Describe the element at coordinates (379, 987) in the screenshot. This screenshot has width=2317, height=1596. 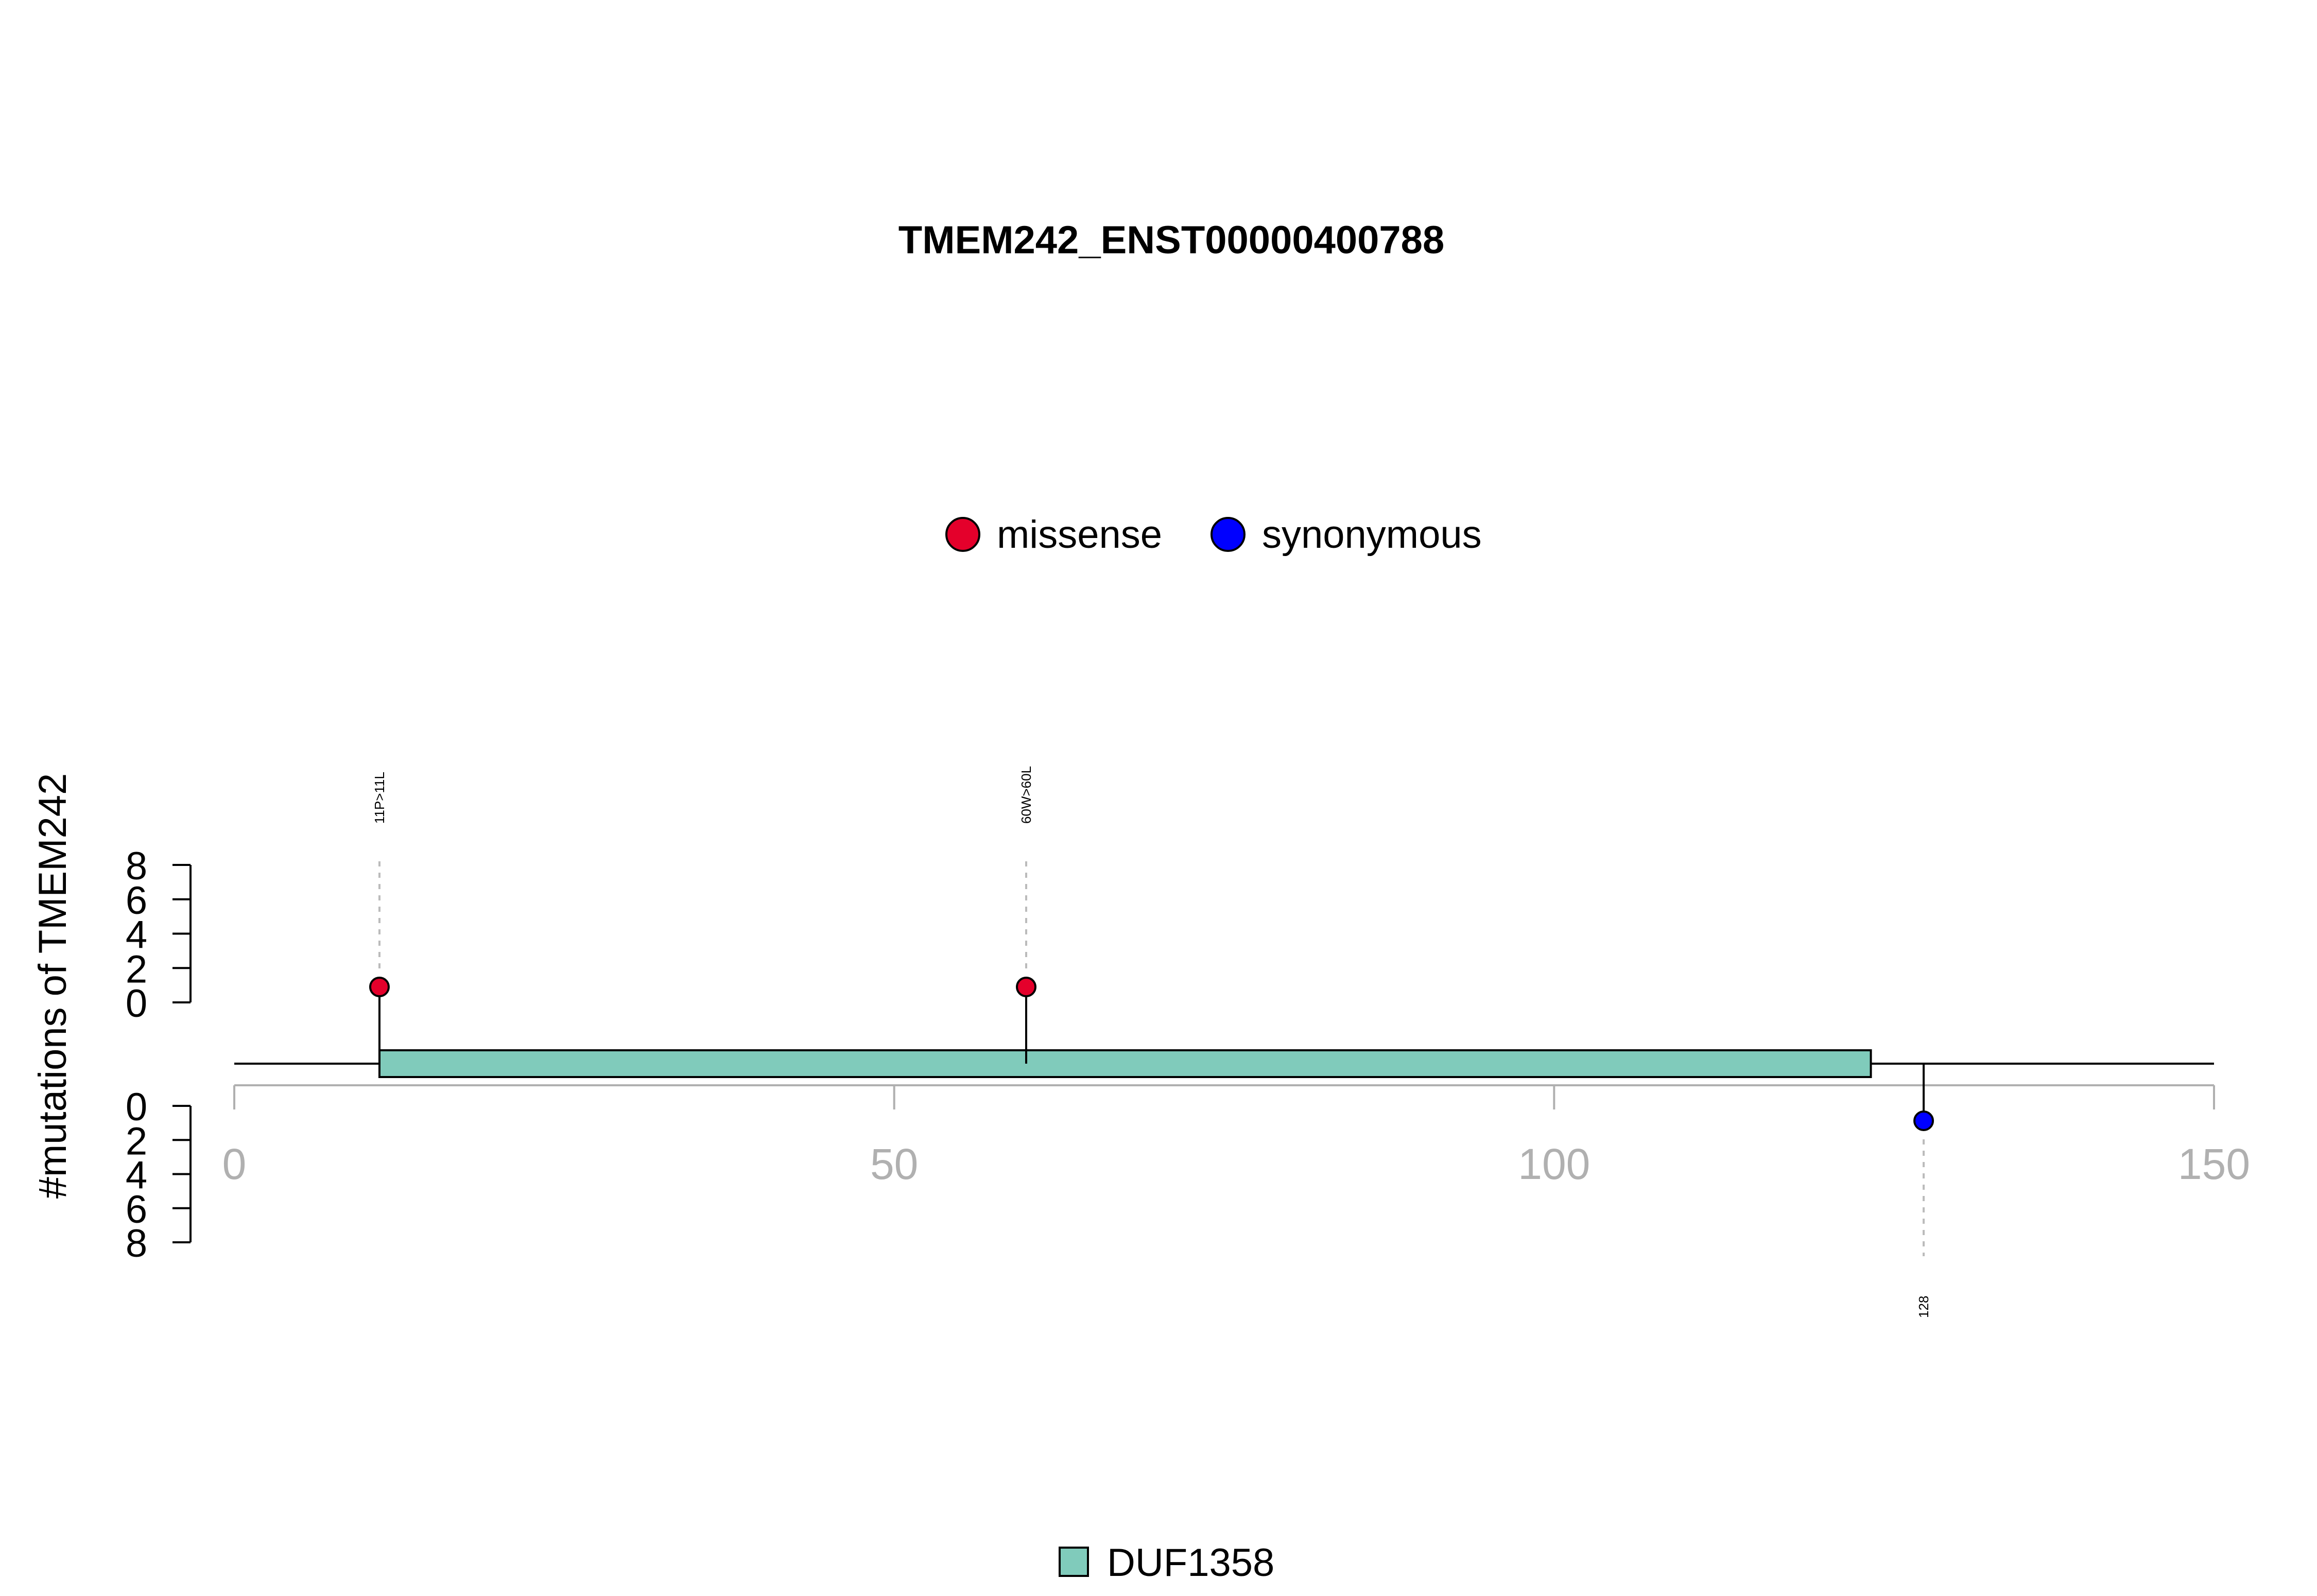
I see `mutation-11-head` at that location.